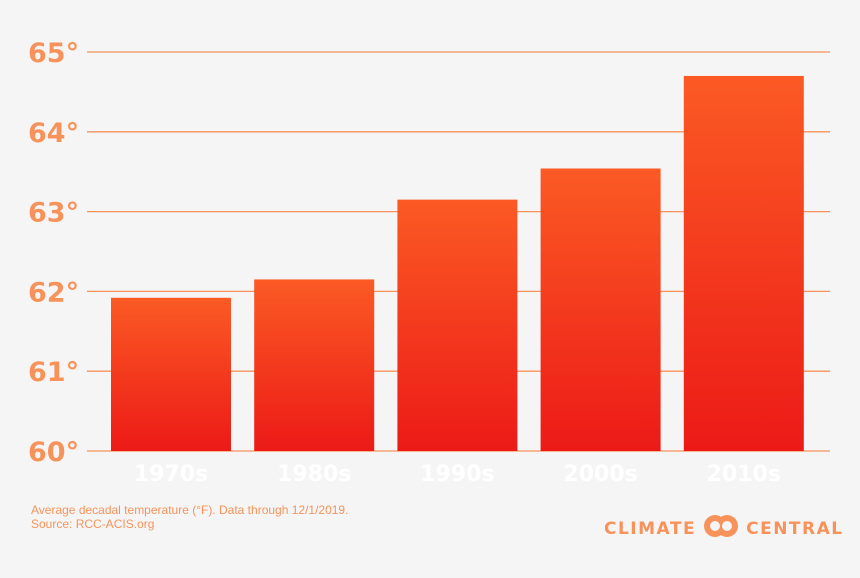  What do you see at coordinates (53, 213) in the screenshot?
I see `y-tick-label: 63°` at bounding box center [53, 213].